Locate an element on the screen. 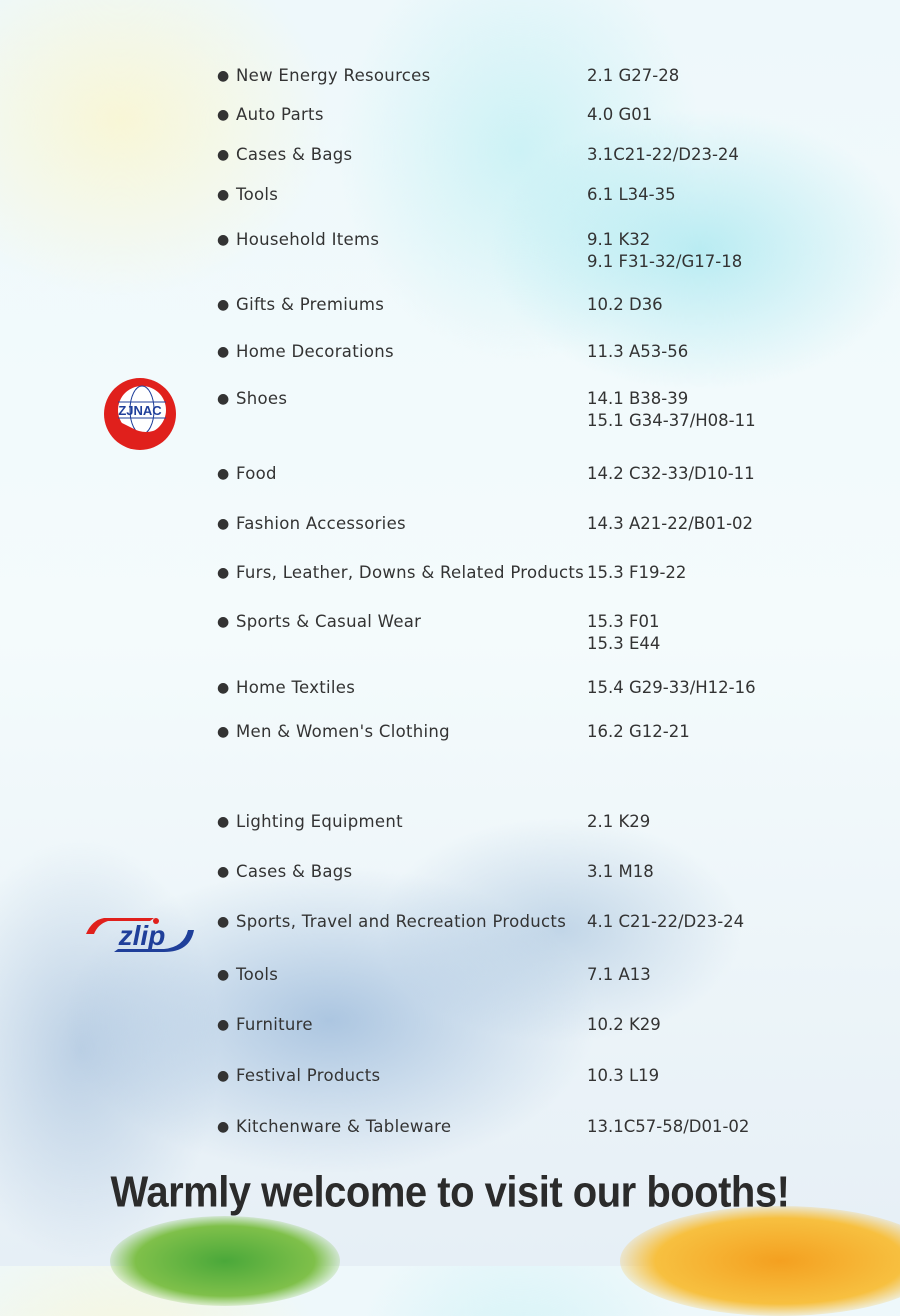 This screenshot has height=1316, width=900. category-name: Food is located at coordinates (256, 473).